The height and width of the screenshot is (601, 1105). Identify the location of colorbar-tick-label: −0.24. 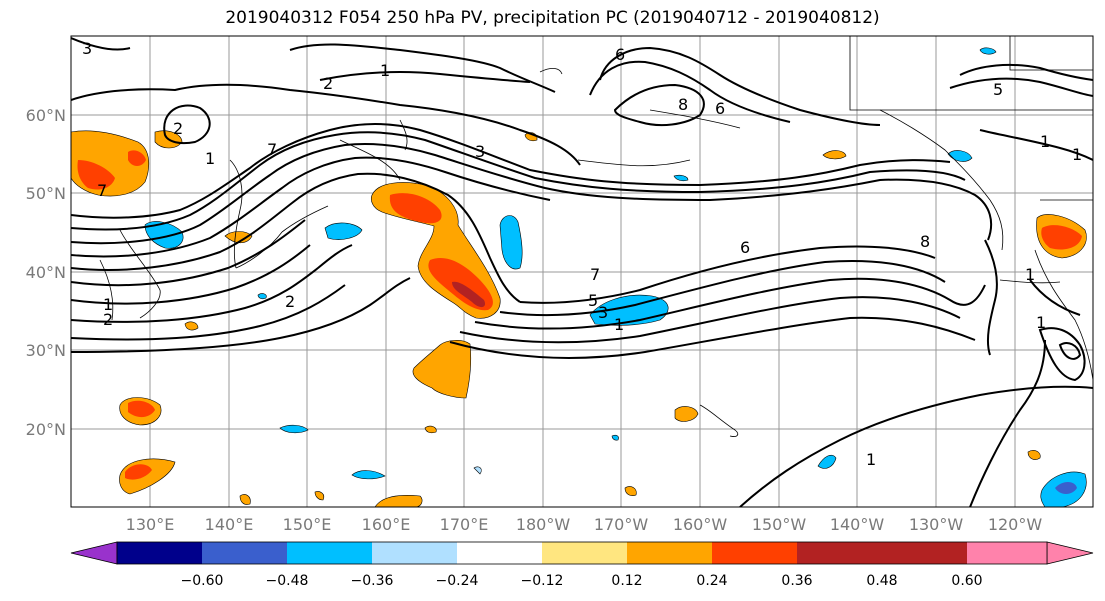
(457, 581).